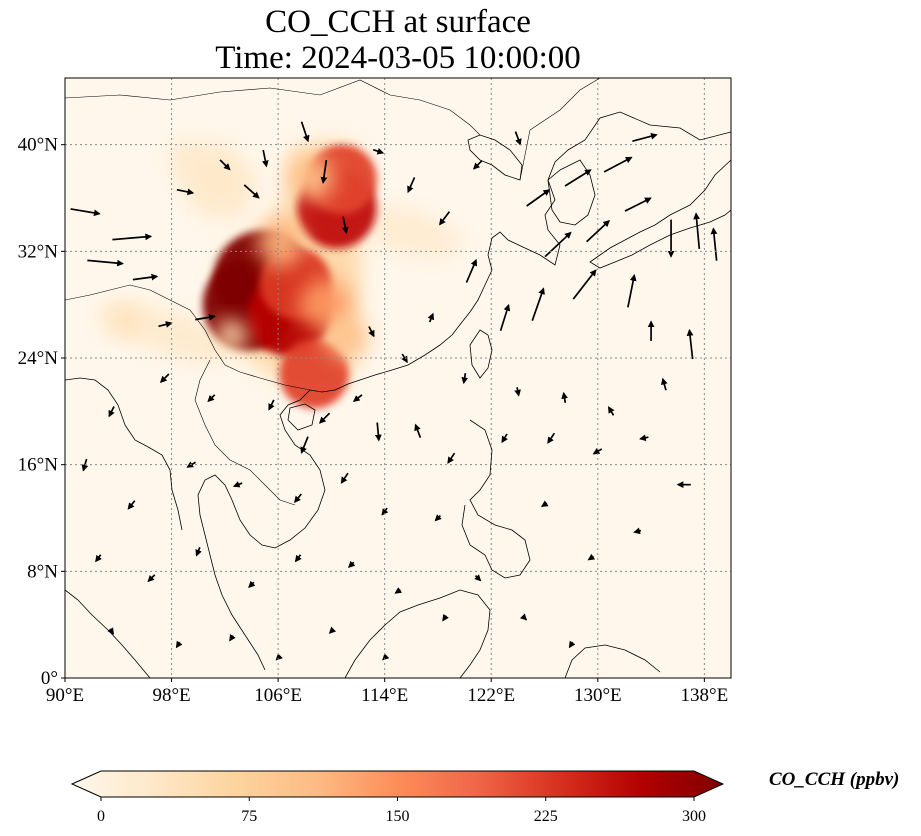 The height and width of the screenshot is (836, 921). What do you see at coordinates (171, 695) in the screenshot?
I see `x-tick-label: 98°E` at bounding box center [171, 695].